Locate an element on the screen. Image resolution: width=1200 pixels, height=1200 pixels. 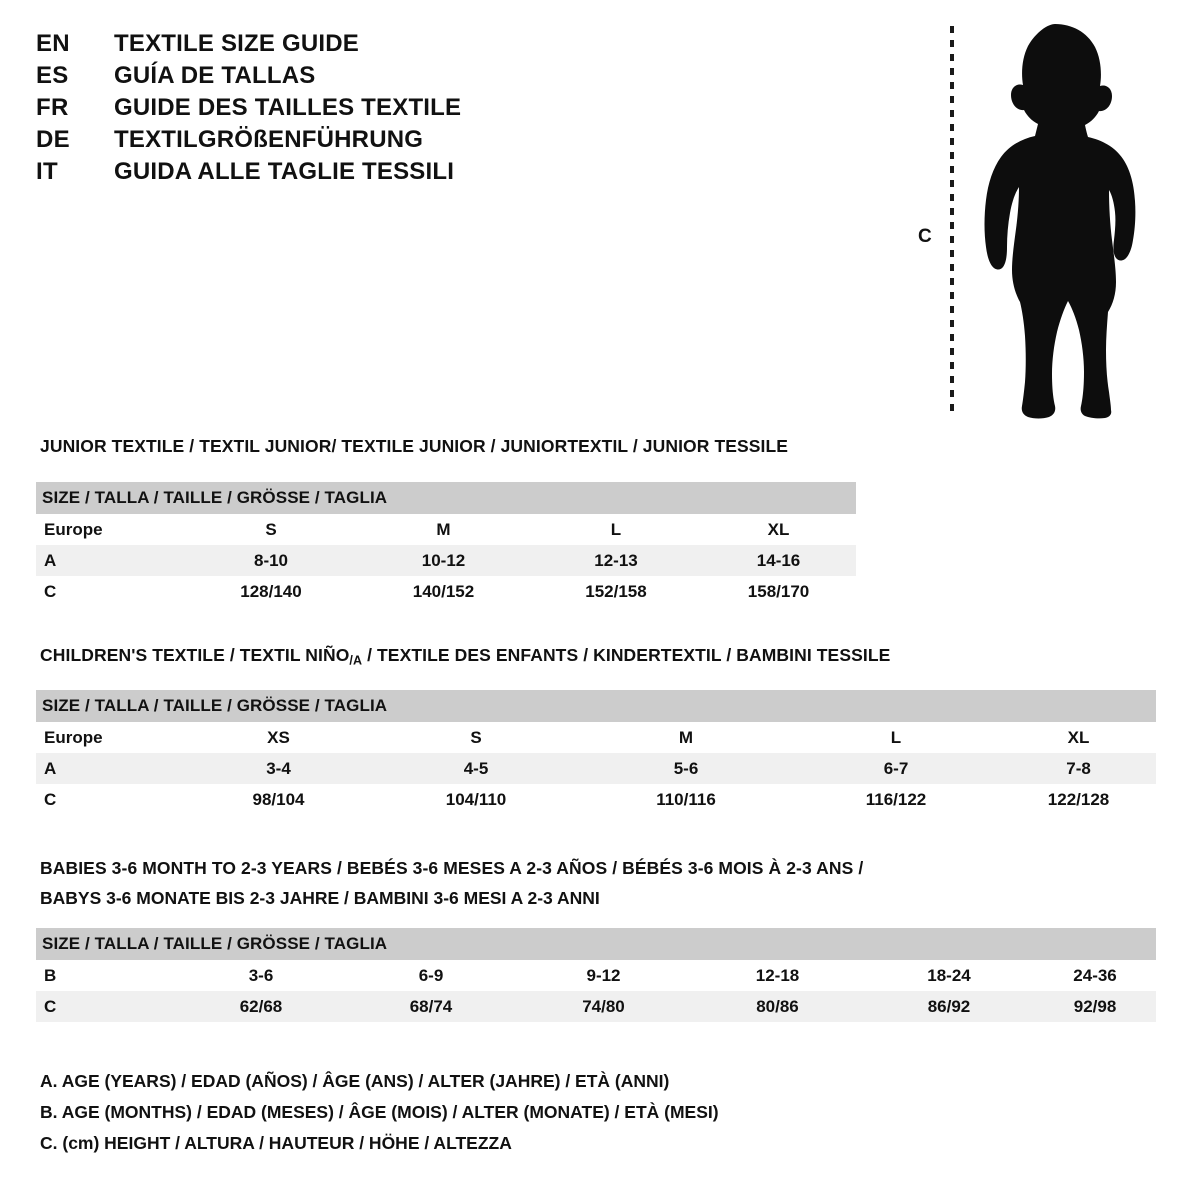
cell: 4-5 is located at coordinates (476, 768).